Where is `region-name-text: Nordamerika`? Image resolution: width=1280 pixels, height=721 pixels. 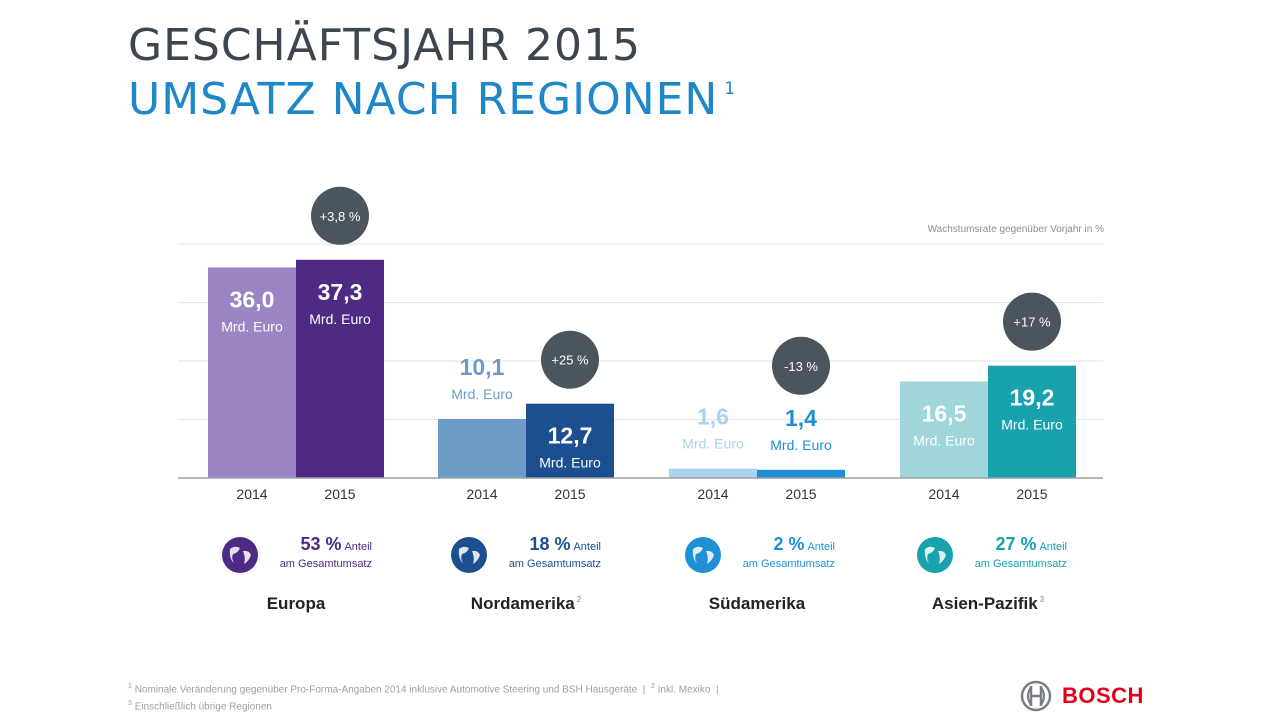 region-name-text: Nordamerika is located at coordinates (522, 603).